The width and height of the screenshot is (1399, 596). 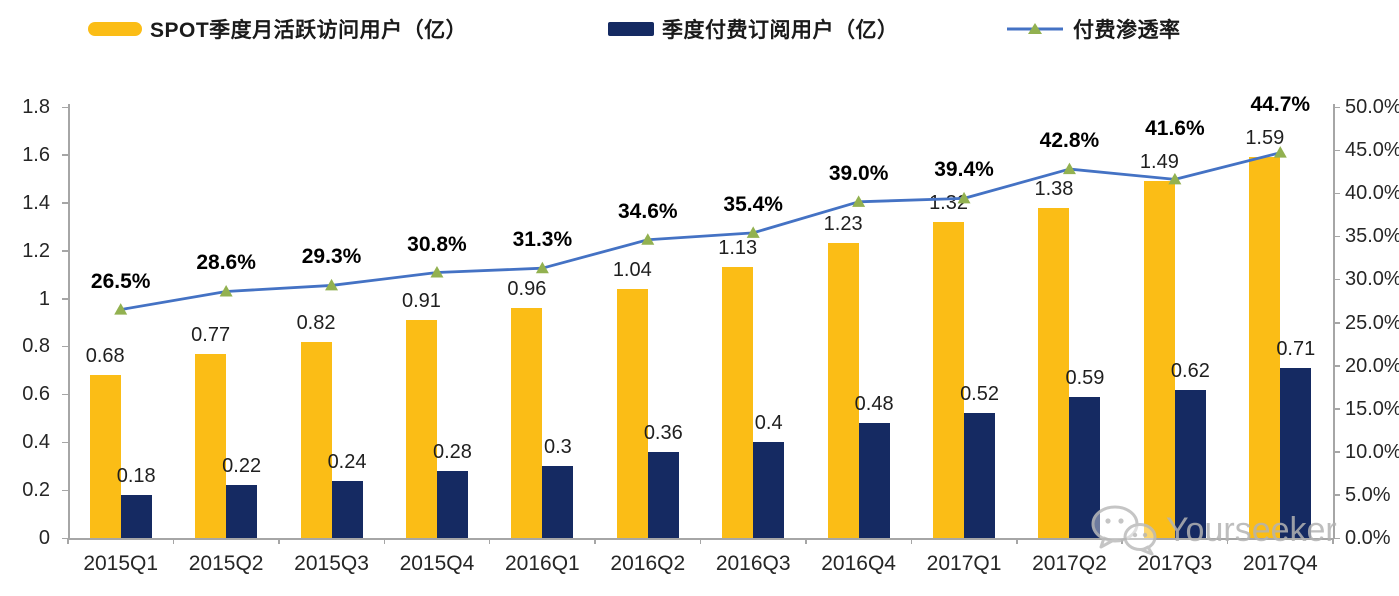 I want to click on penetration-value-label: 35.4%, so click(x=753, y=204).